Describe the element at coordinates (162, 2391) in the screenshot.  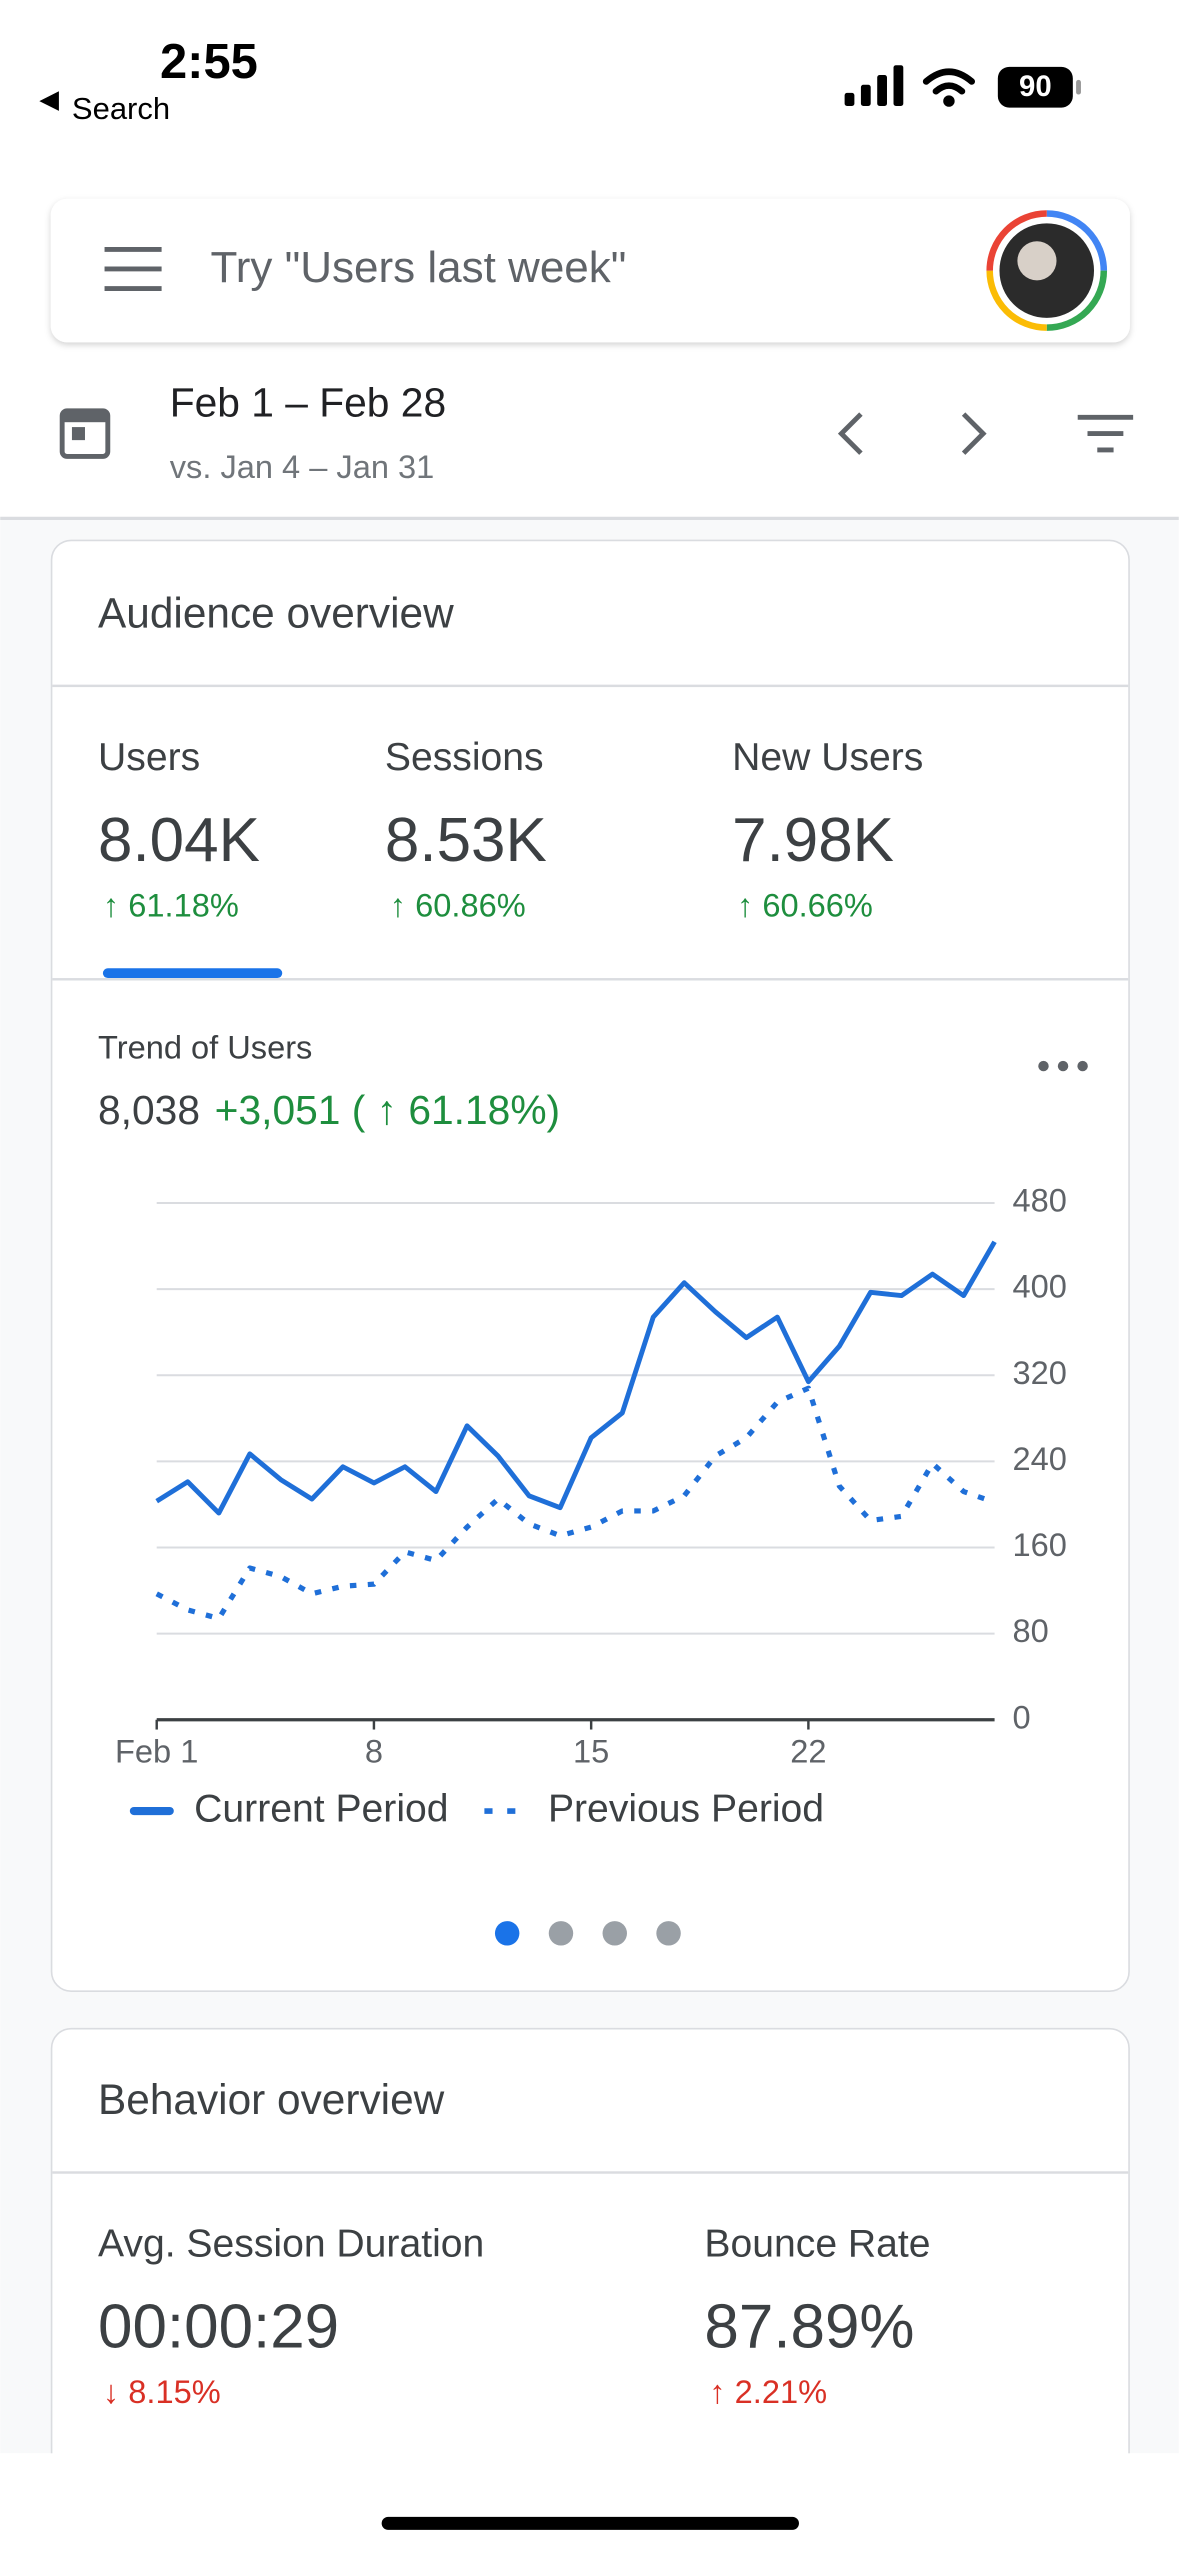
I see `metric-change: ↓ 8.15%` at that location.